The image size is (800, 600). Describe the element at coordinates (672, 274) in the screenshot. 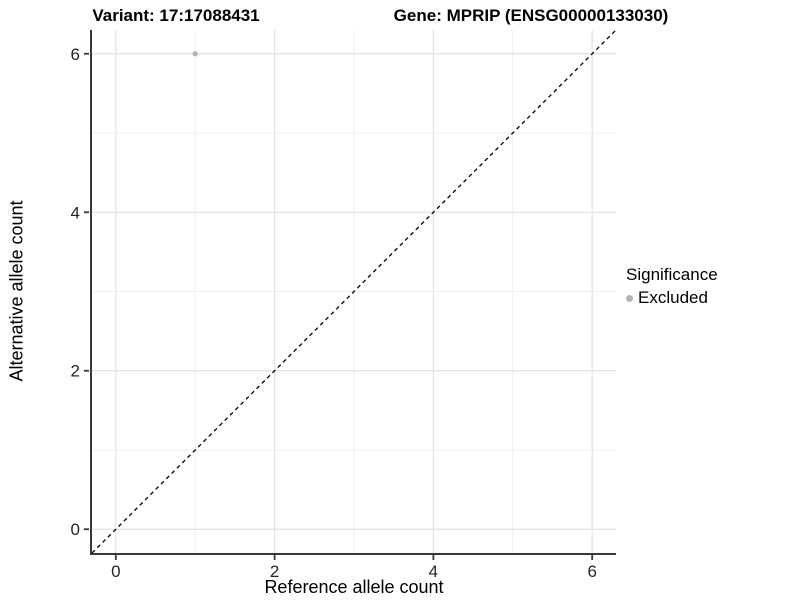

I see `legend-title: Significance` at that location.